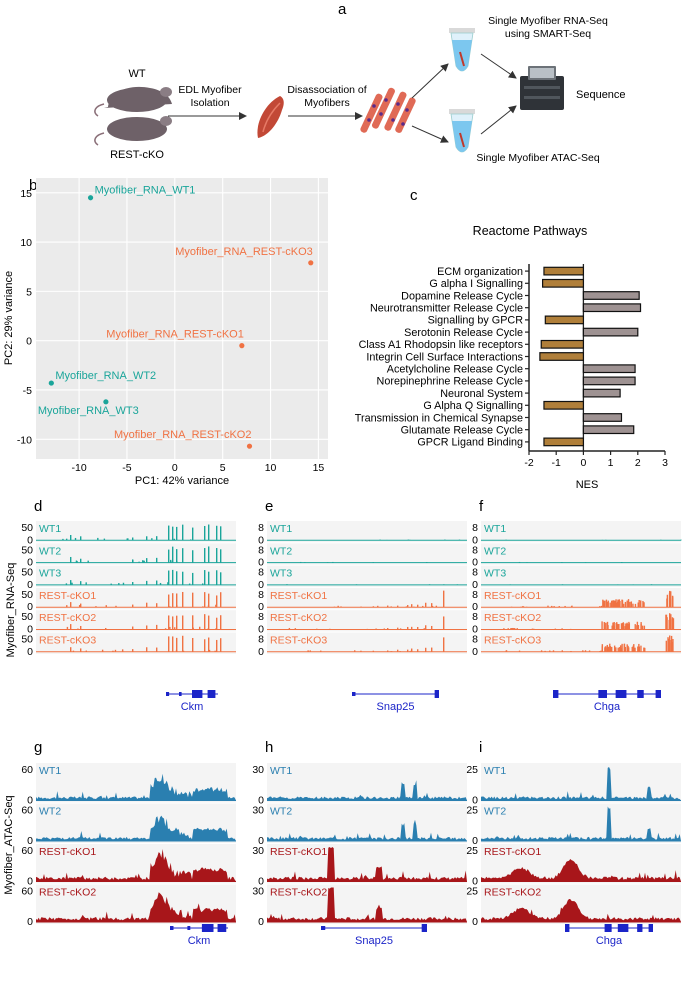 The image size is (685, 987). I want to click on gene-exon, so click(197, 694).